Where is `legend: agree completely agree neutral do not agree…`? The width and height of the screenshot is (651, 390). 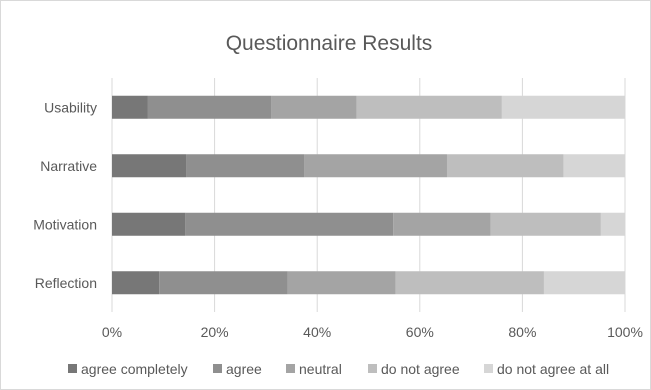
legend: agree completely agree neutral do not agree… is located at coordinates (338, 369).